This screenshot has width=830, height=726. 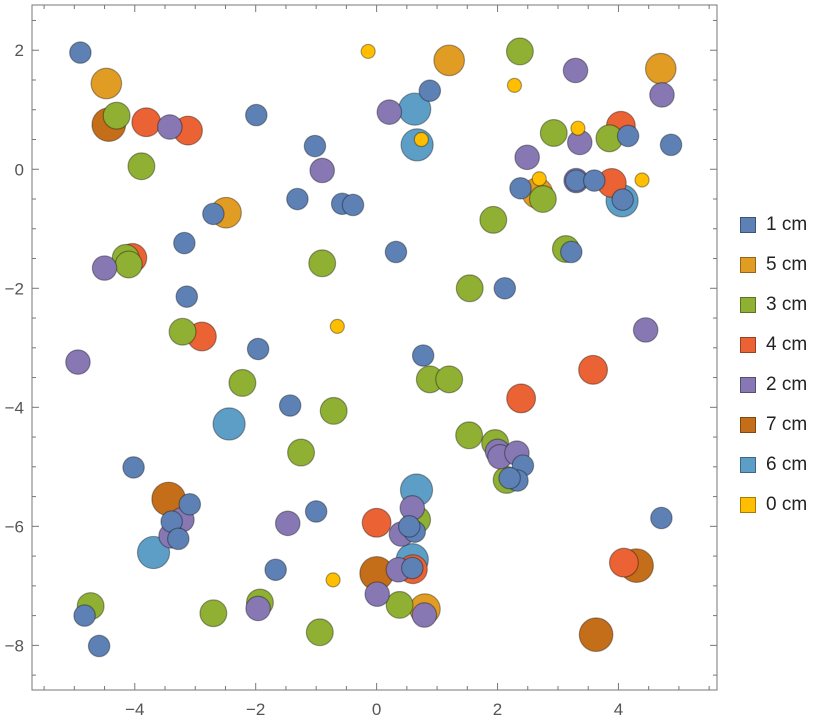 What do you see at coordinates (787, 224) in the screenshot?
I see `legend-label: 1 cm` at bounding box center [787, 224].